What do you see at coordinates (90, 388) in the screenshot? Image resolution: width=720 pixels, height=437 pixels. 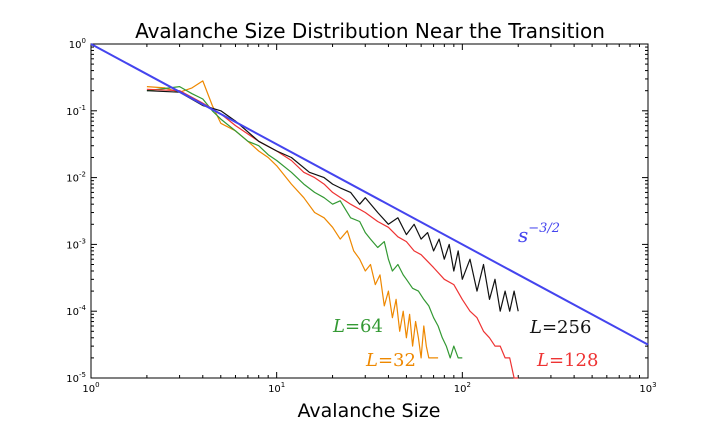 I see `x-tick-label: 10⁰` at bounding box center [90, 388].